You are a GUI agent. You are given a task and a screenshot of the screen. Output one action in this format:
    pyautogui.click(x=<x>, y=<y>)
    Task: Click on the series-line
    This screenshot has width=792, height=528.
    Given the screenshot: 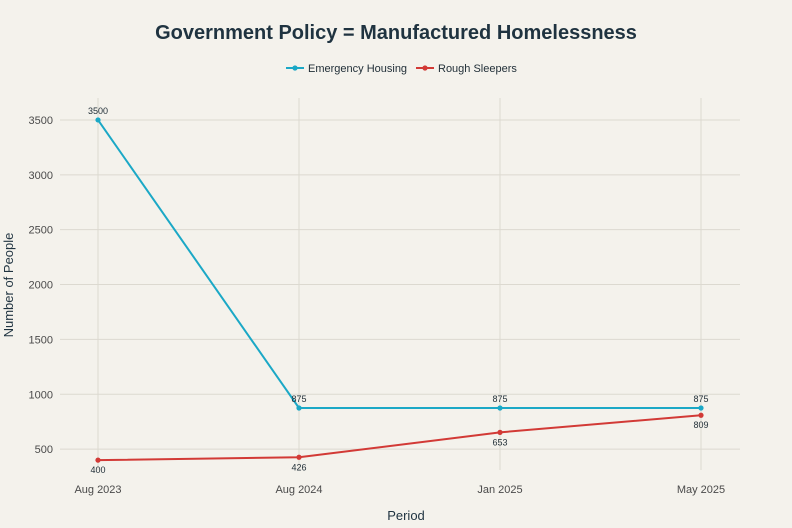 What is the action you would take?
    pyautogui.click(x=399, y=438)
    